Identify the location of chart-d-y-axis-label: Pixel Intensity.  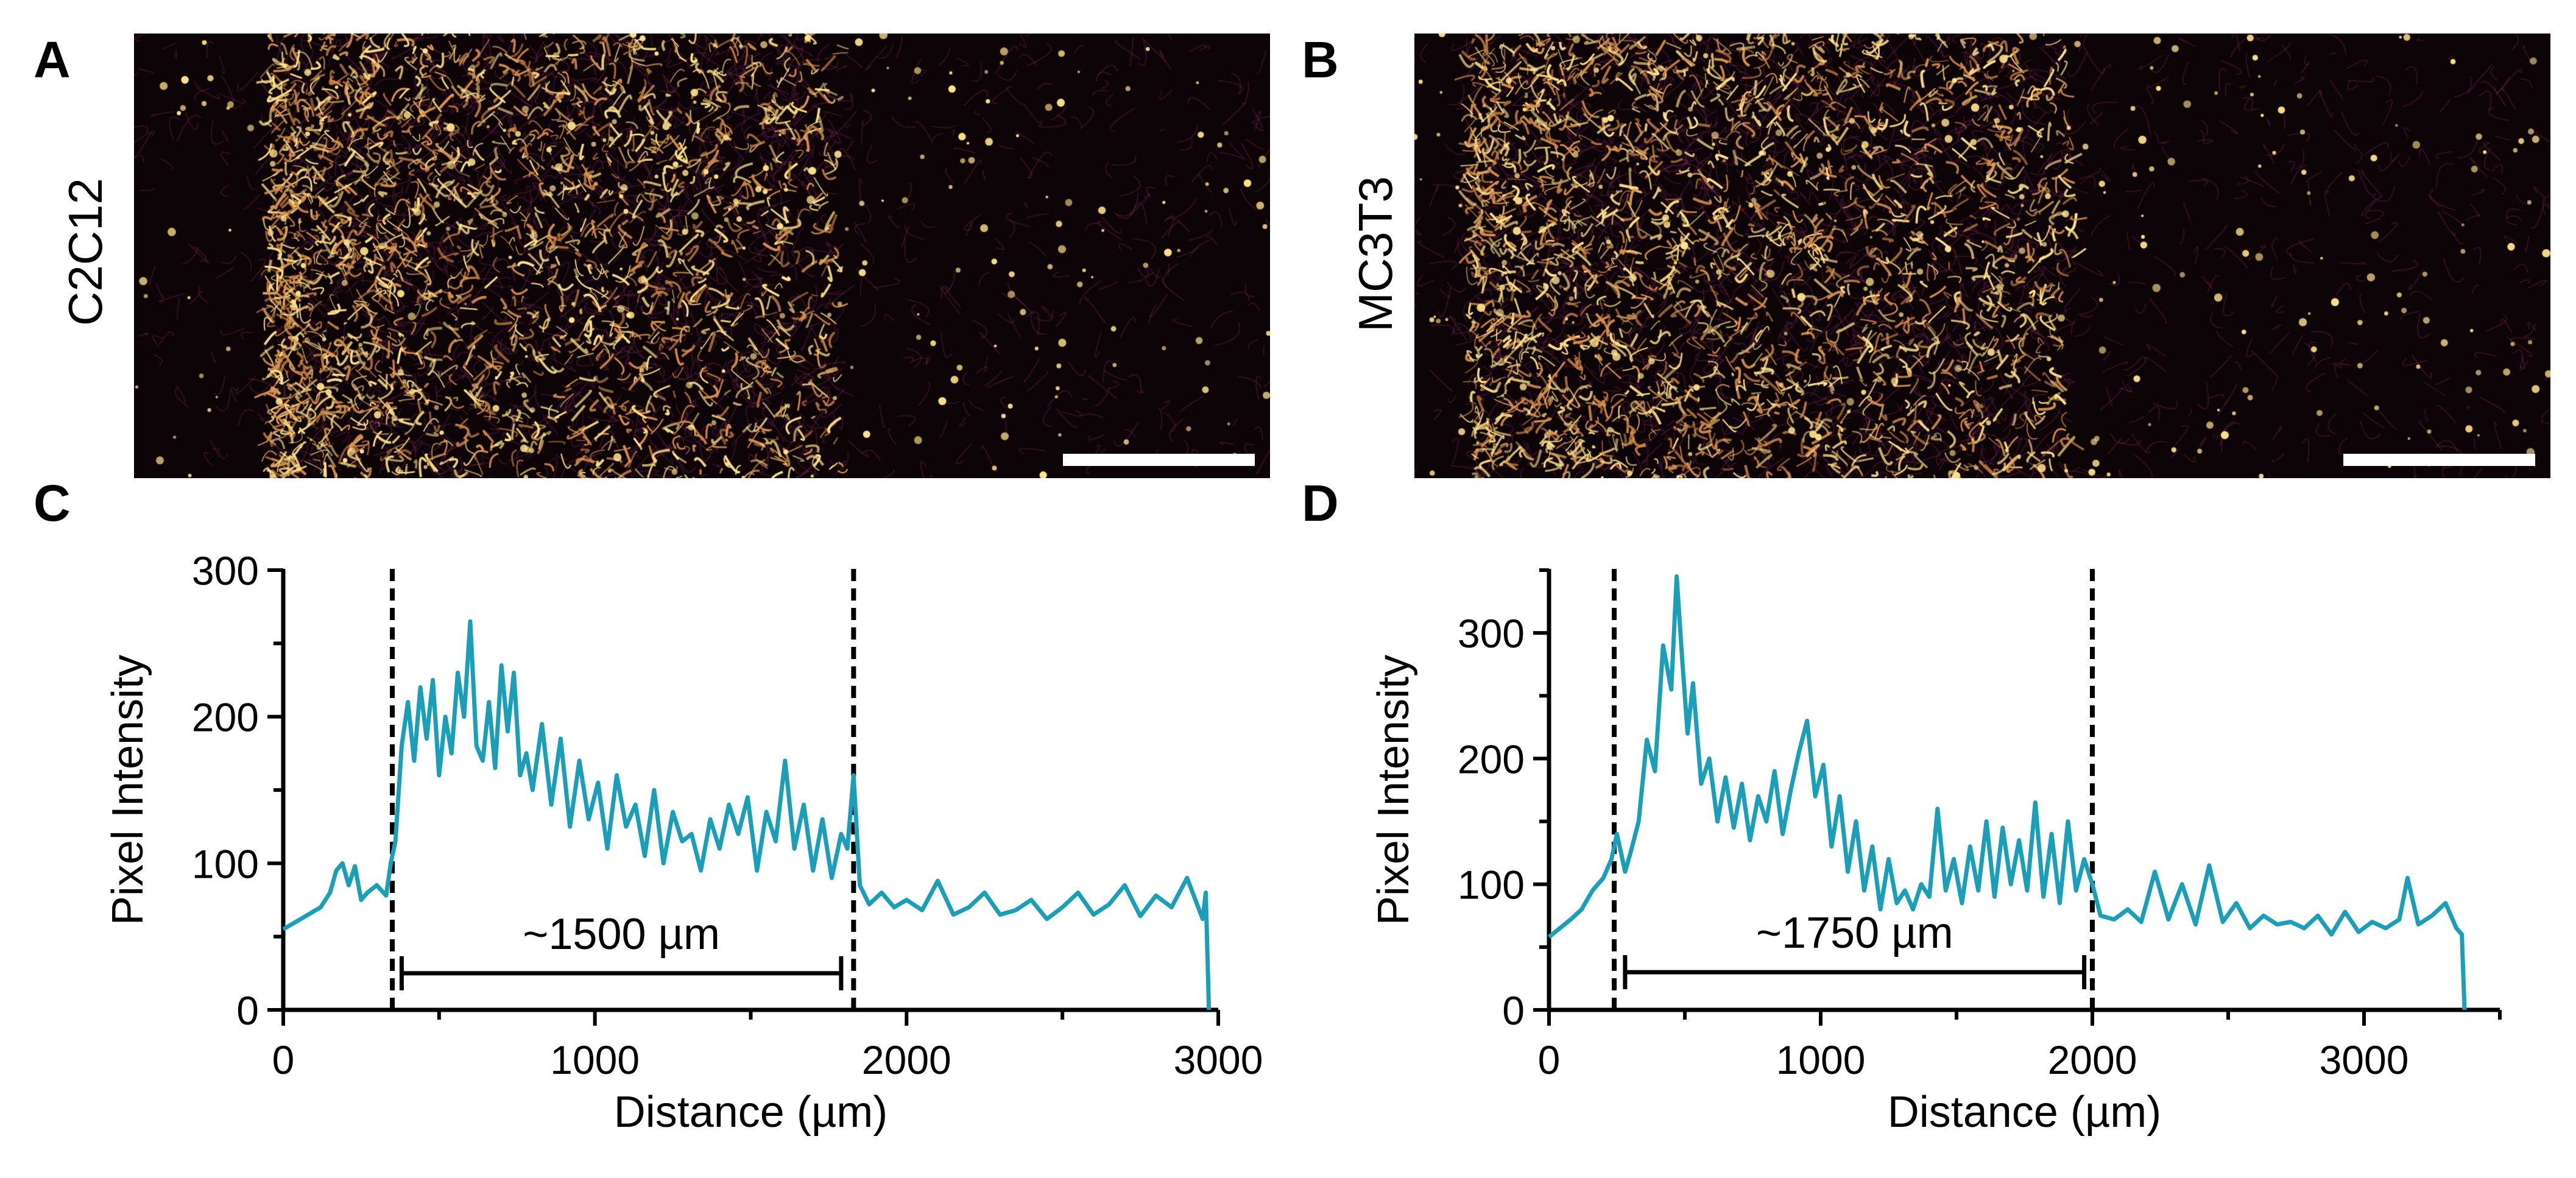
(1393, 790).